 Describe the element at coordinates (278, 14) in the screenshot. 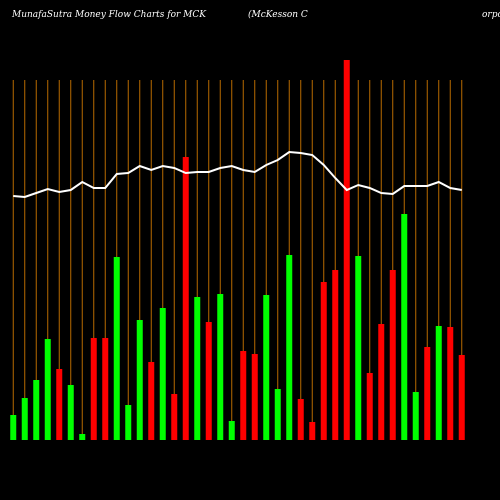

I see `chart-subtitle: (McKesson C` at that location.